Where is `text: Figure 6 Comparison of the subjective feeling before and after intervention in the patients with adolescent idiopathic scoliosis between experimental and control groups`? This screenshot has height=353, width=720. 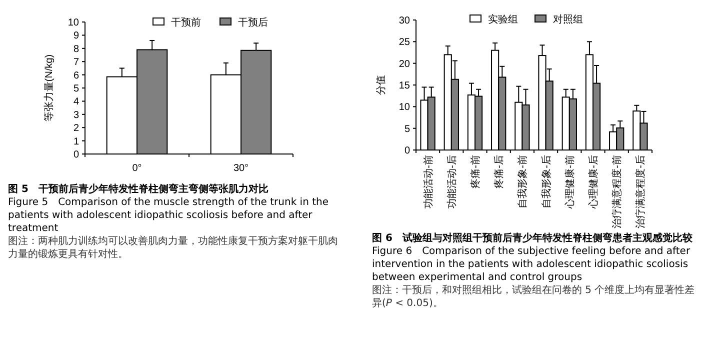 text: Figure 6 Comparison of the subjective feeling before and after intervention in the patients with adolescent idiopathic scoliosis between experimental and control groups is located at coordinates (532, 264).